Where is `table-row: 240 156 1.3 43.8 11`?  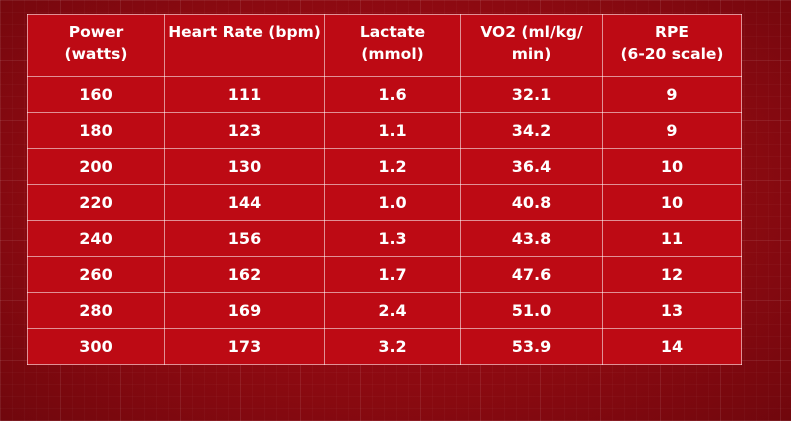
table-row: 240 156 1.3 43.8 11 is located at coordinates (384, 238).